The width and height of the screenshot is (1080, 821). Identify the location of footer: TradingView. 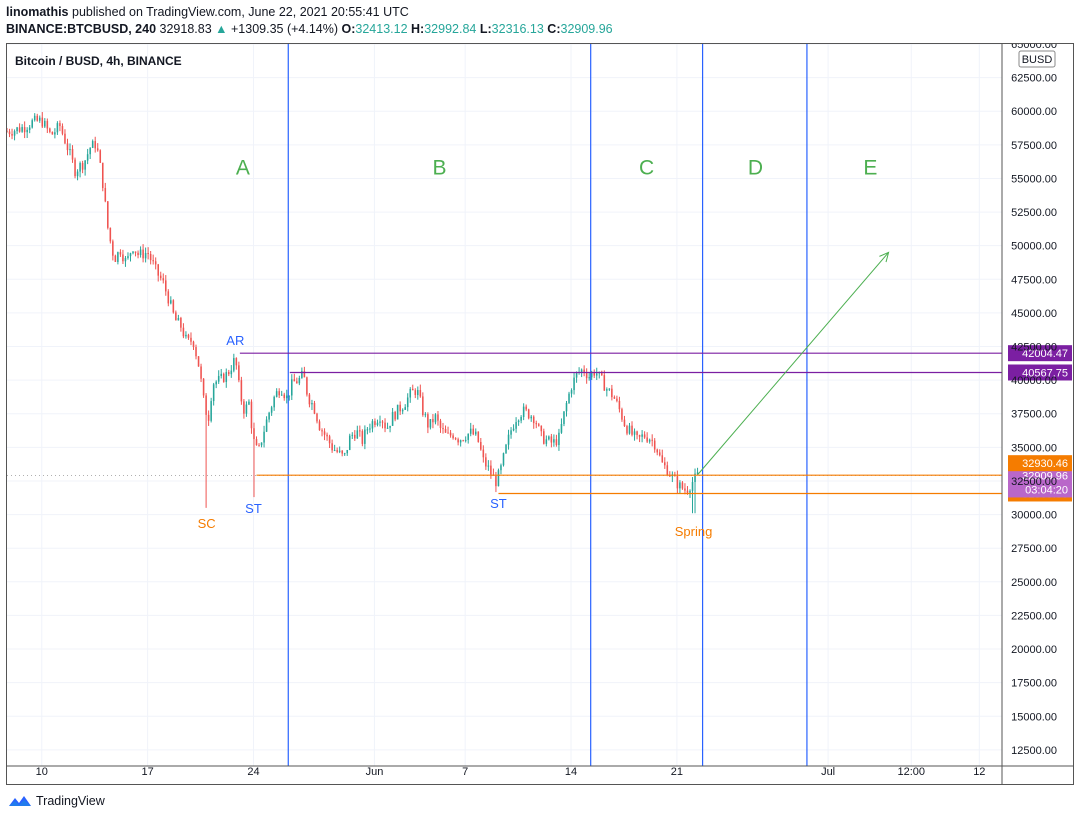
(56, 801).